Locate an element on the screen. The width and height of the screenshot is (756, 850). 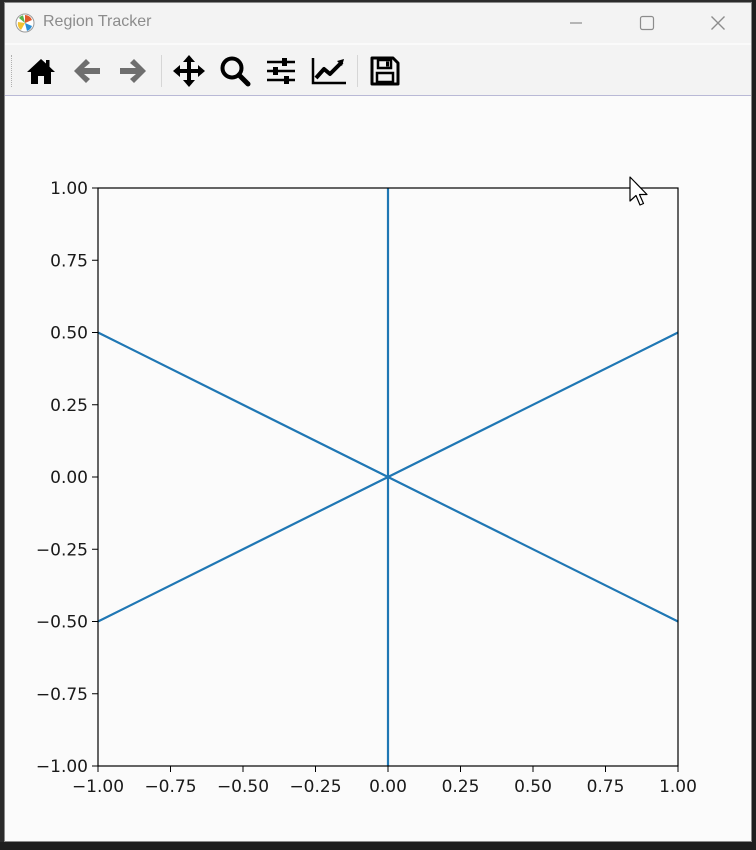
y-tick-label: 0.50 is located at coordinates (69, 334).